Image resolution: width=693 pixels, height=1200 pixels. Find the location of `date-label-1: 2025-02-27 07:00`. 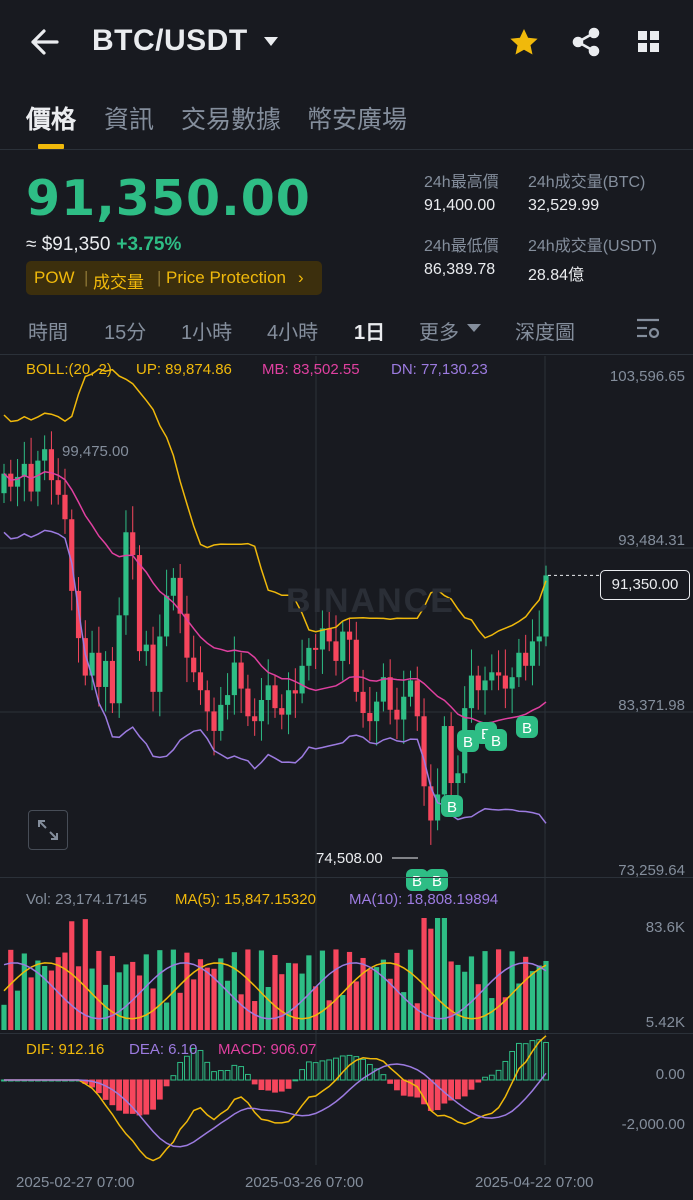

date-label-1: 2025-02-27 07:00 is located at coordinates (75, 1182).